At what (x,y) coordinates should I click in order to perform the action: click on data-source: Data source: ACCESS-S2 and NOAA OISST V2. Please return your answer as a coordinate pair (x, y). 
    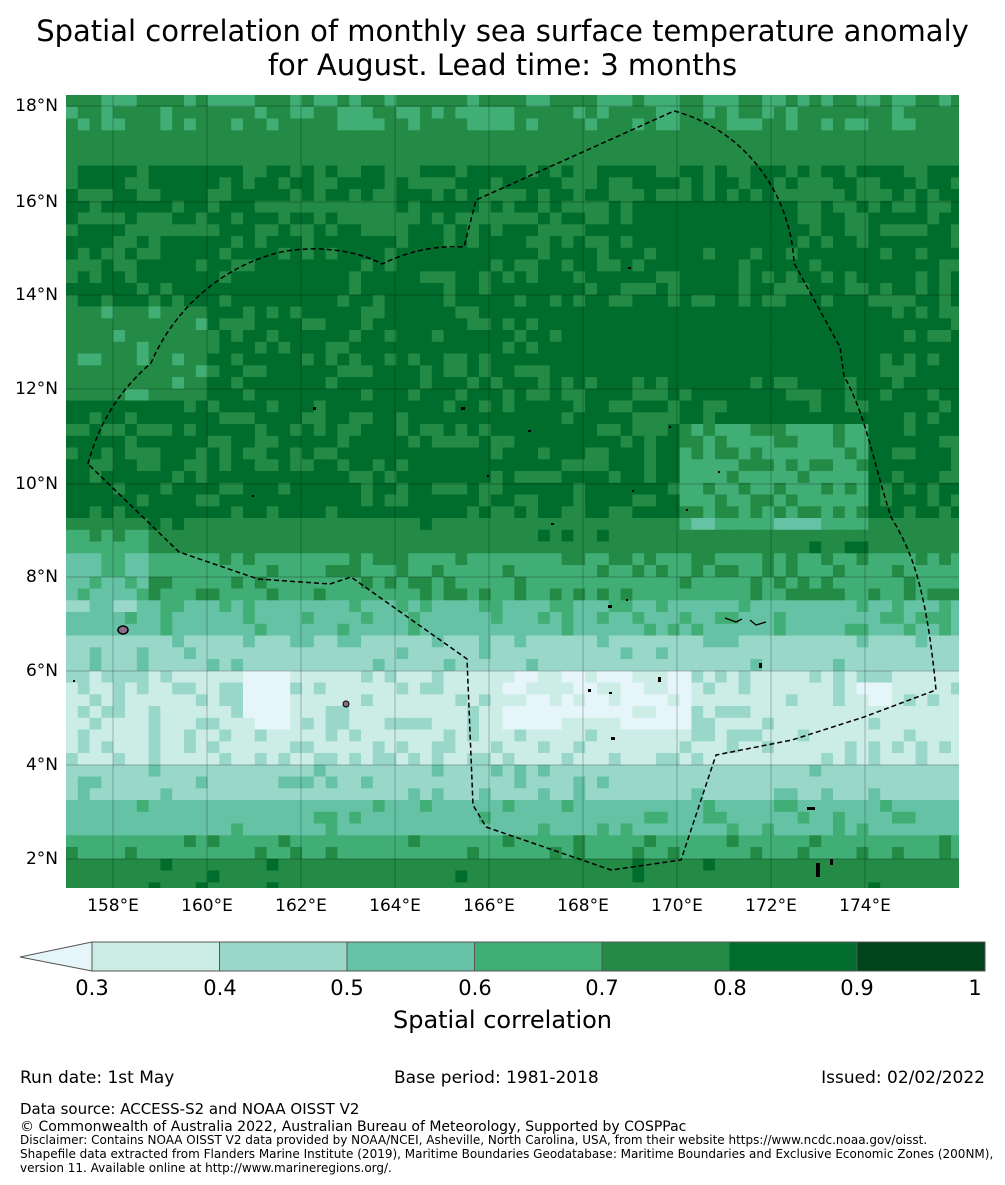
    Looking at the image, I should click on (190, 1109).